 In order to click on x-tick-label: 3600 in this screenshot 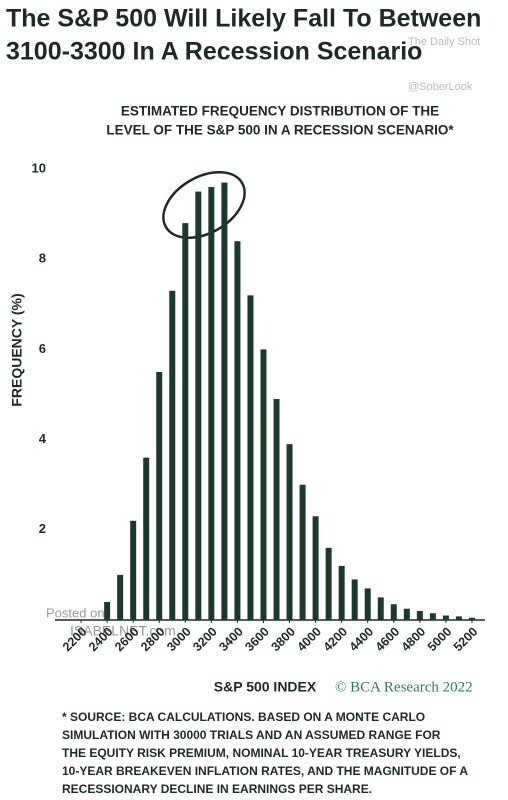, I will do `click(257, 640)`.